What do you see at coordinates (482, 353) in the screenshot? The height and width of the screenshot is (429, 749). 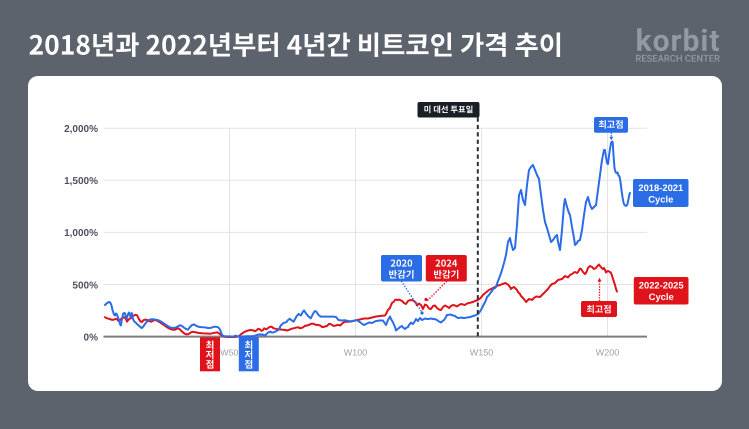 I see `svg-text: W150` at bounding box center [482, 353].